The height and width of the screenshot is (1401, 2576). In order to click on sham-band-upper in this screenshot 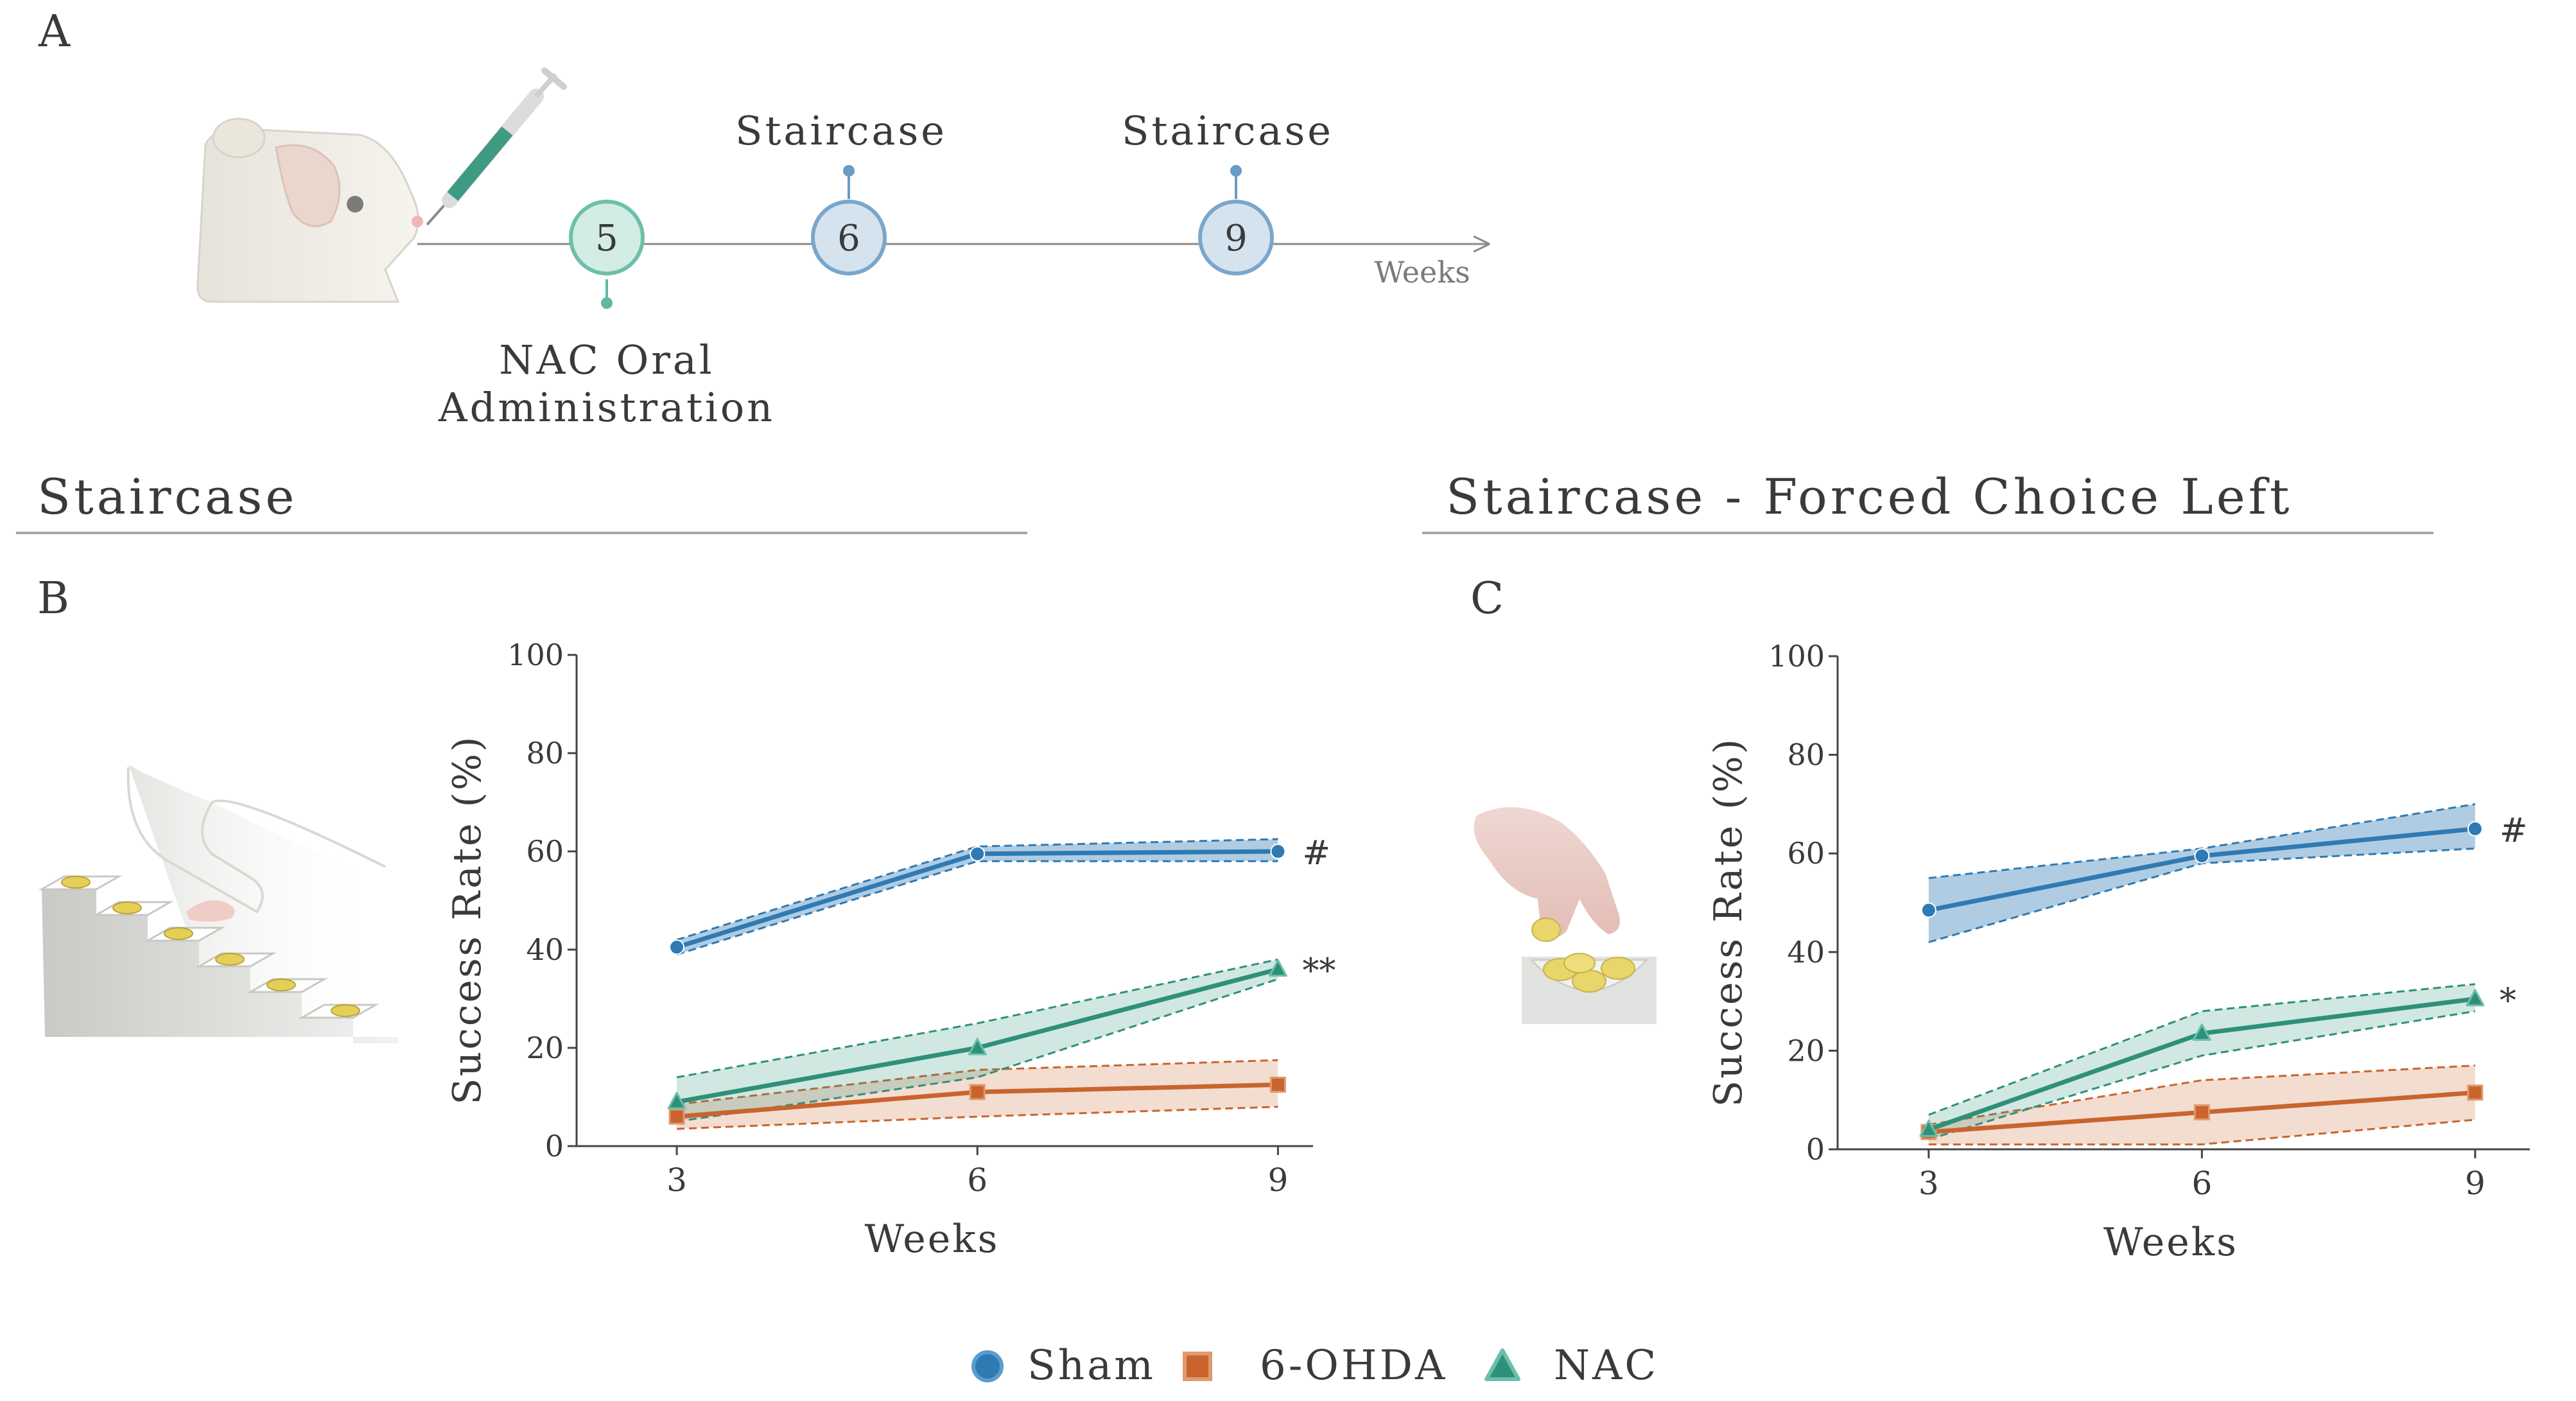, I will do `click(977, 889)`.